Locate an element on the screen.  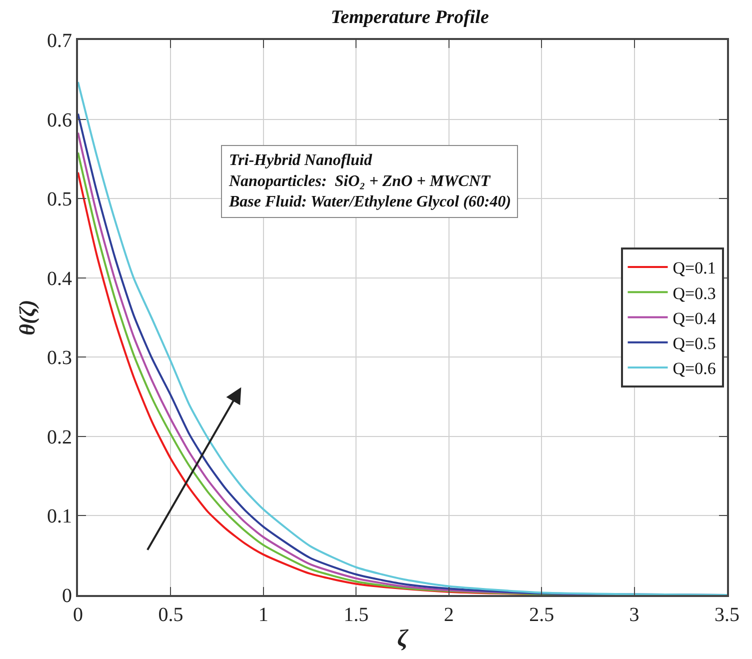
legend-label: Q=0.5 is located at coordinates (694, 343).